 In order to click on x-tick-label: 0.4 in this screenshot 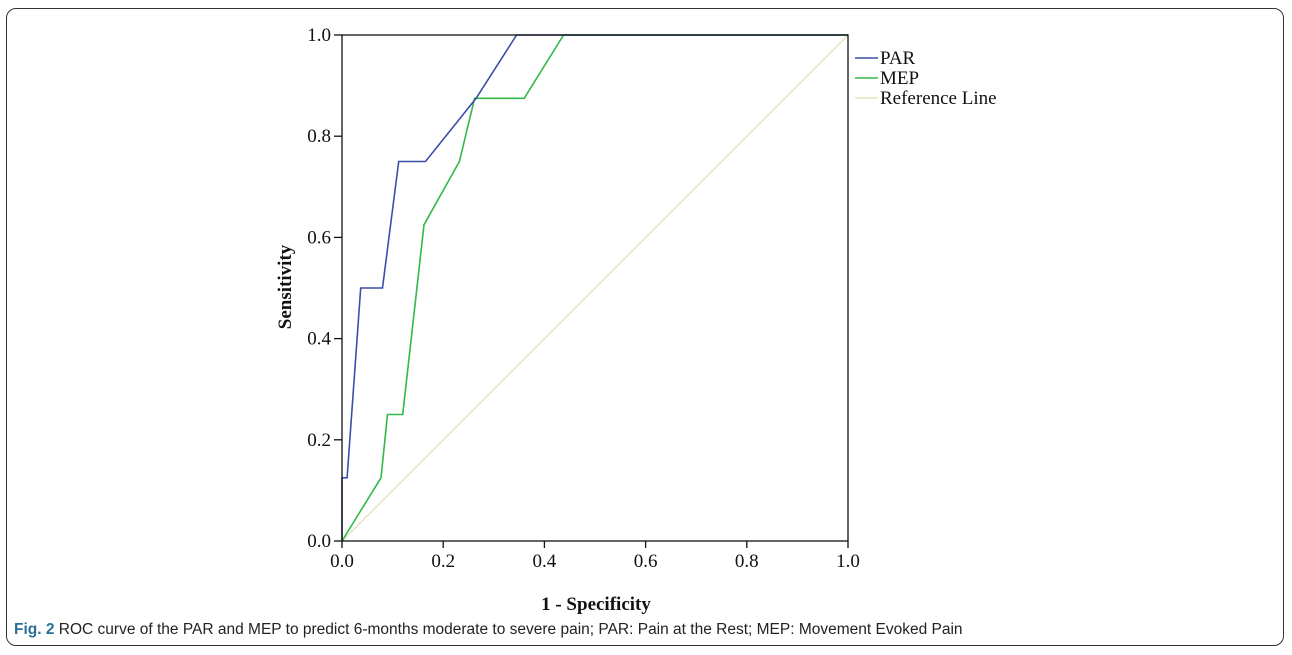, I will do `click(545, 561)`.